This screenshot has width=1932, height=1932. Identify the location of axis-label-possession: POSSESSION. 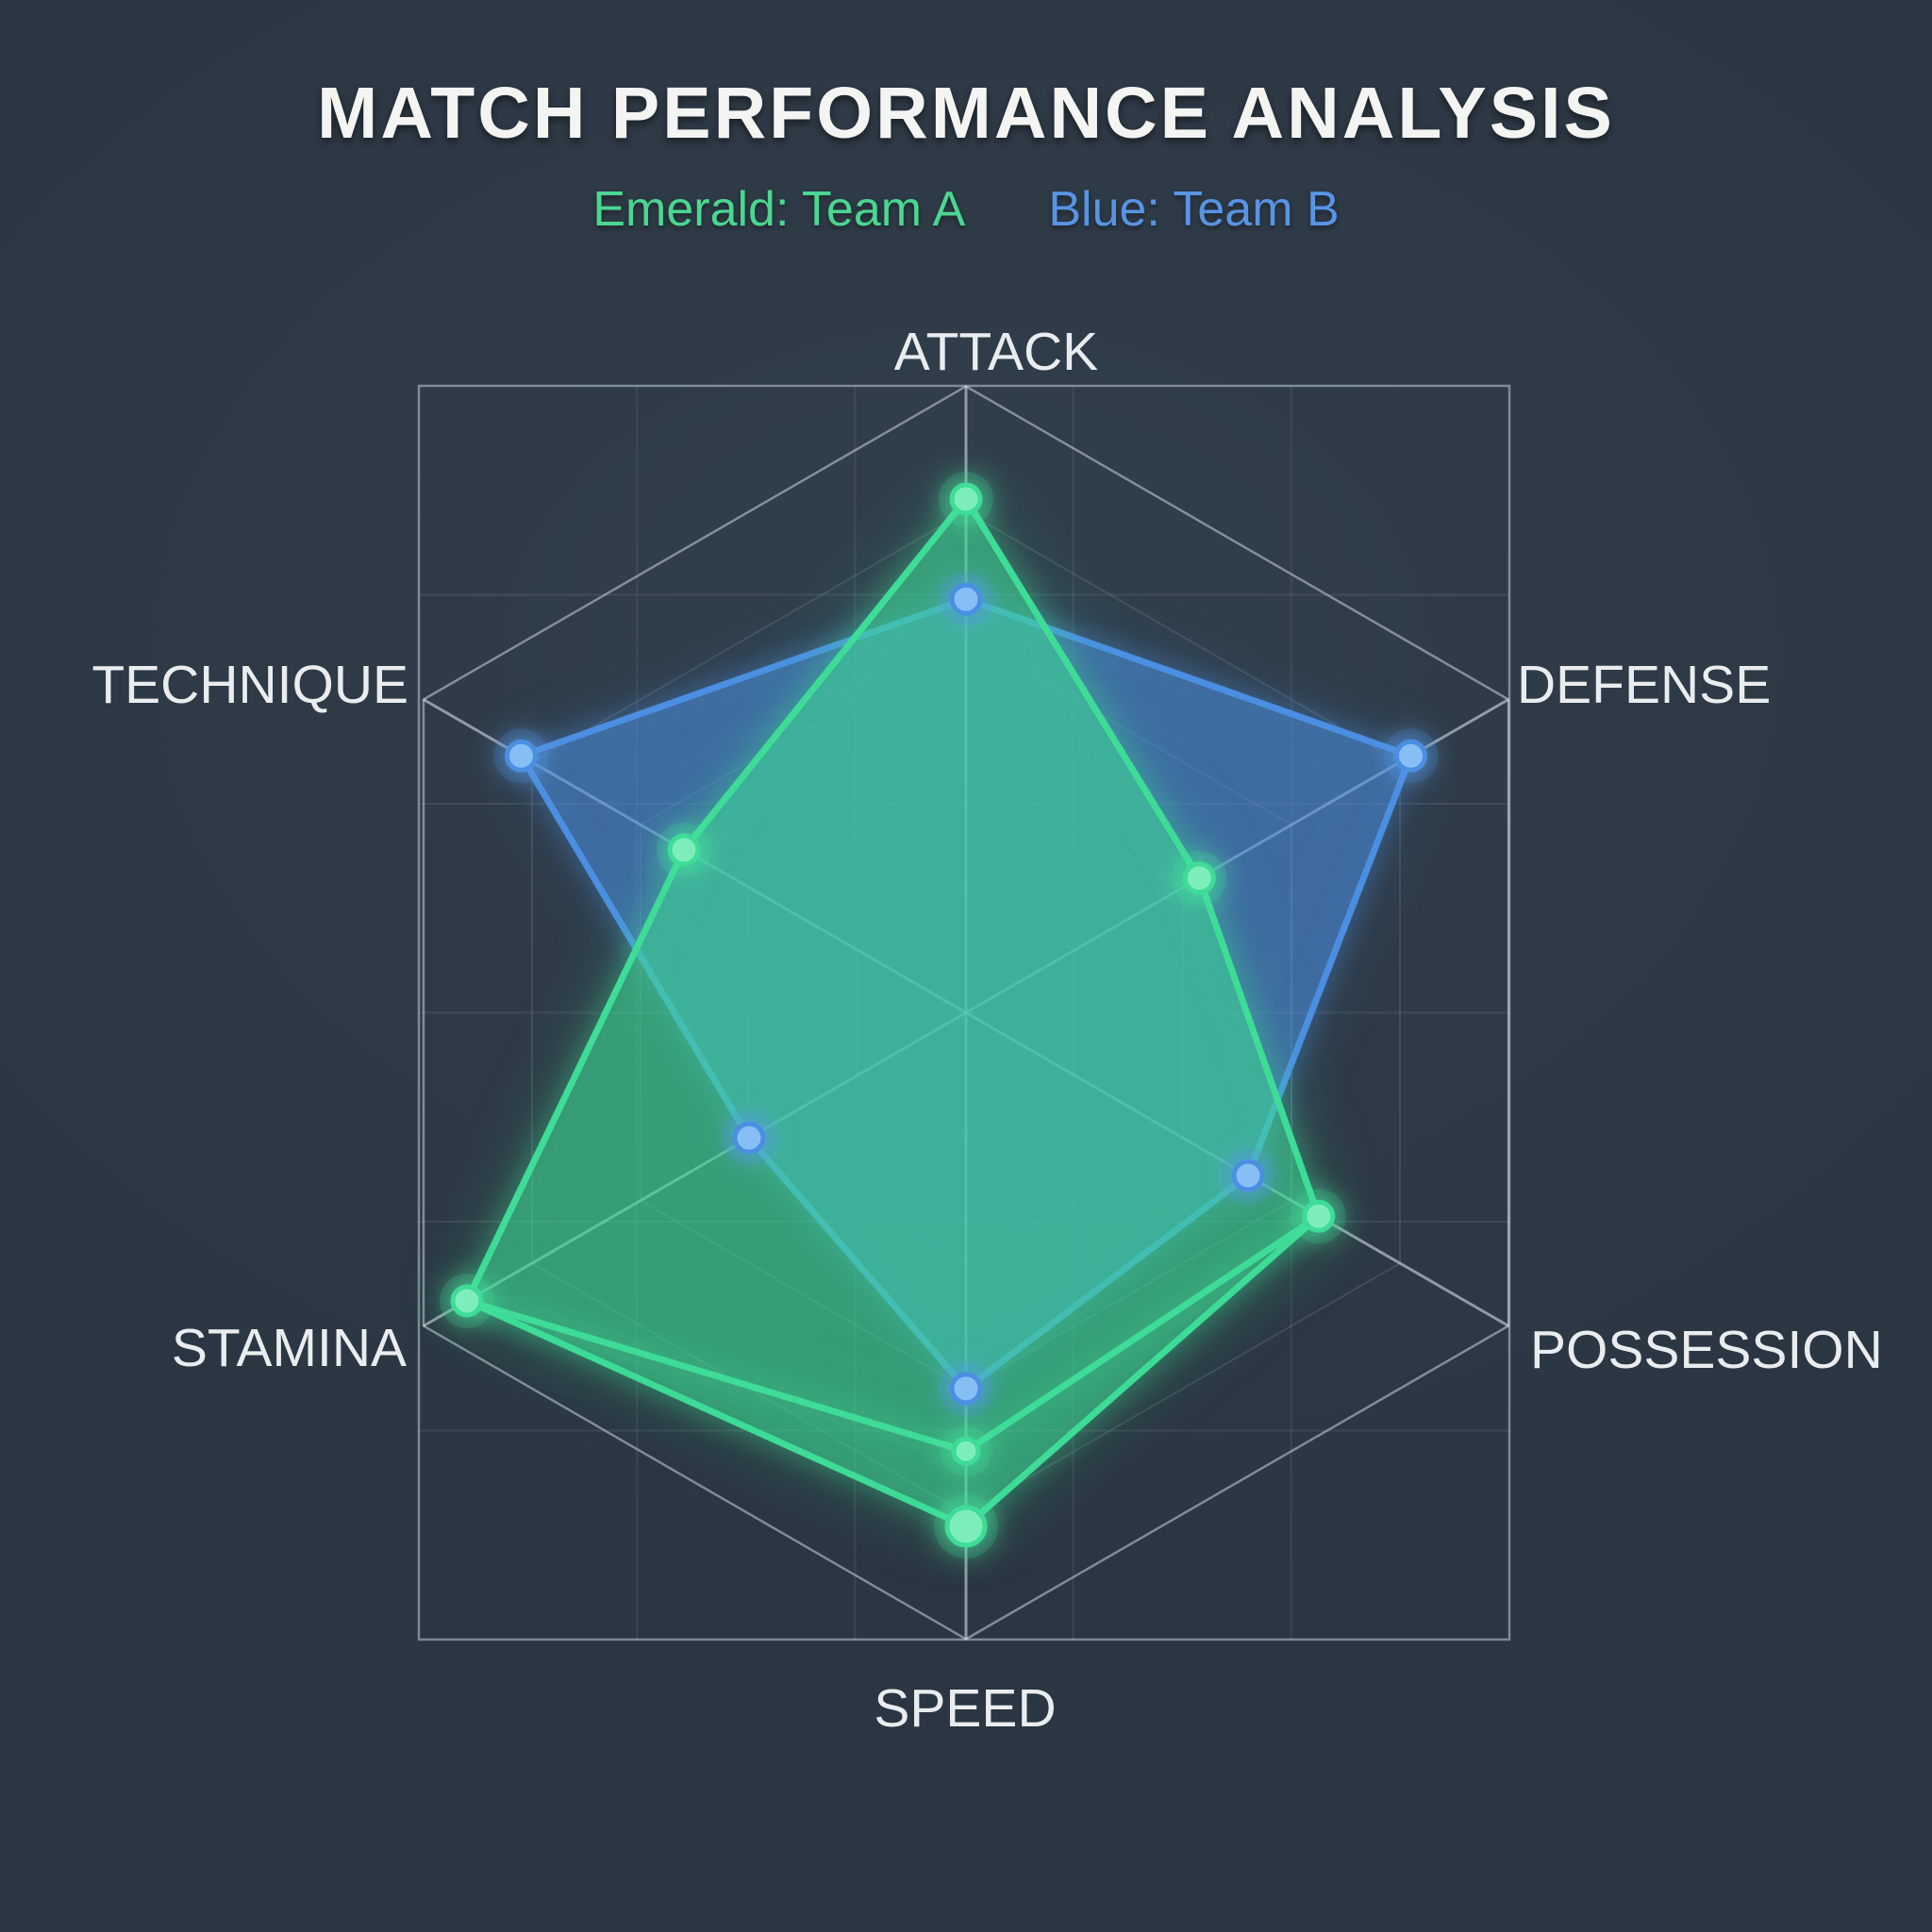
(1706, 1350).